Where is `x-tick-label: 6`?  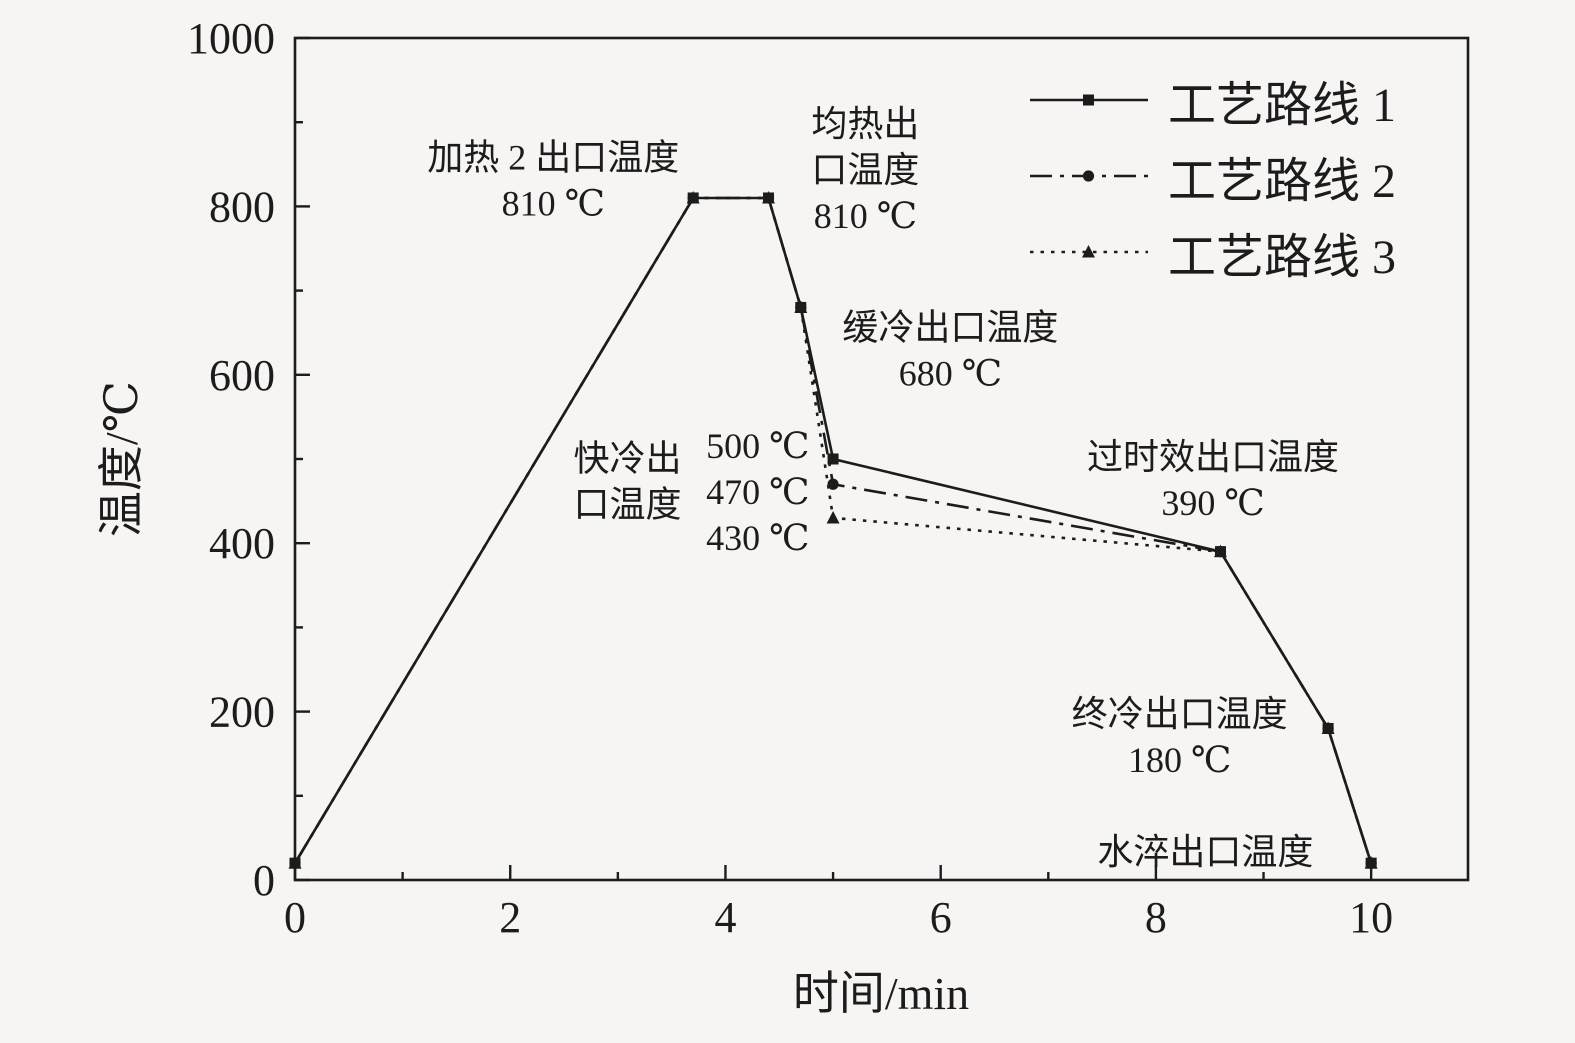
x-tick-label: 6 is located at coordinates (941, 917).